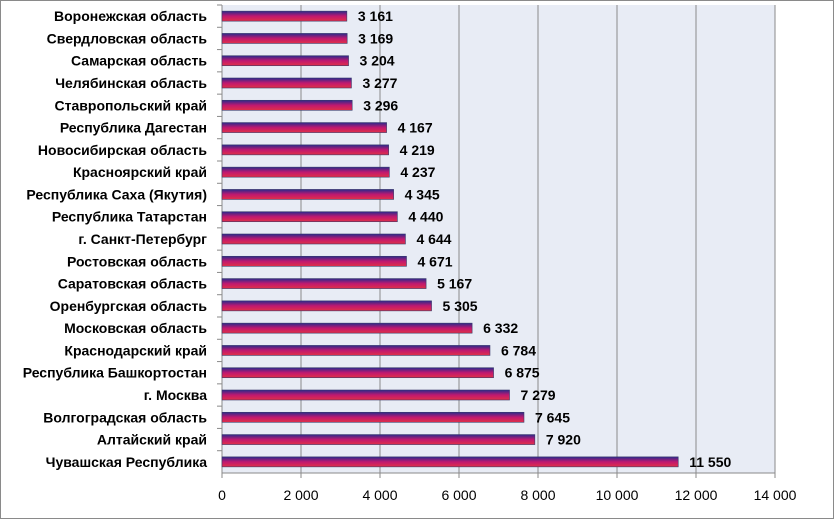 This screenshot has width=834, height=519. Describe the element at coordinates (710, 462) in the screenshot. I see `value-label: 11 550` at that location.